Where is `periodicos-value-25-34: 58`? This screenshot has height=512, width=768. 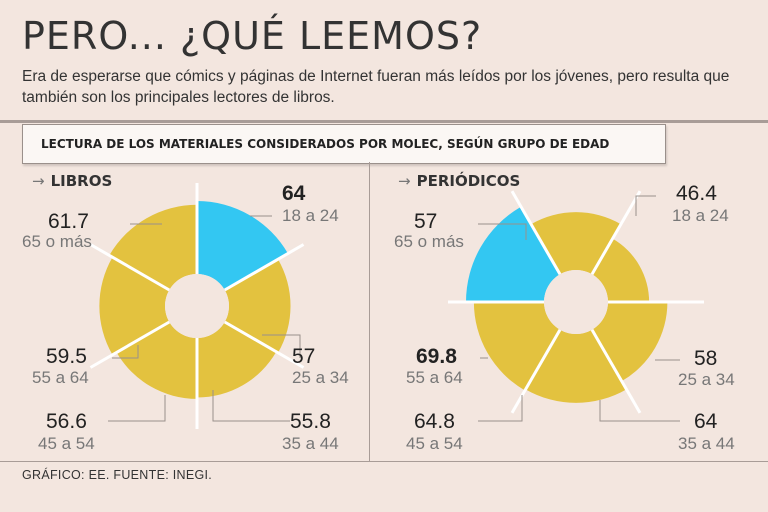 periodicos-value-25-34: 58 is located at coordinates (706, 358).